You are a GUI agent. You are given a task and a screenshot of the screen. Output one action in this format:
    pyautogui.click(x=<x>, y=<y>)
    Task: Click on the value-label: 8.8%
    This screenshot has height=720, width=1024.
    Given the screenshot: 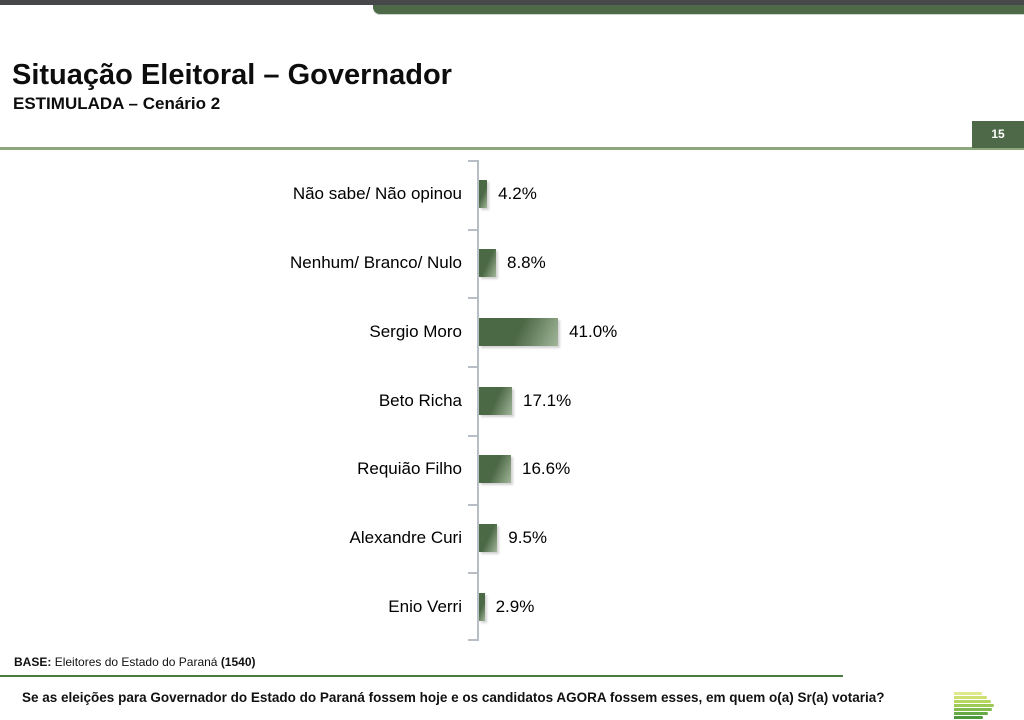 What is the action you would take?
    pyautogui.click(x=526, y=263)
    